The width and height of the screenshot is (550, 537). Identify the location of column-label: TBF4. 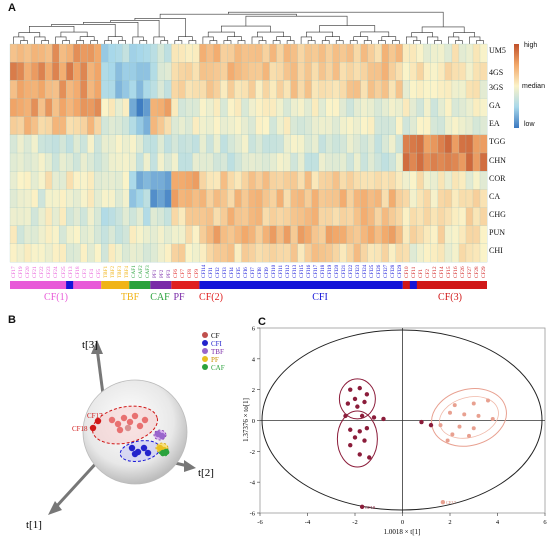
(126, 271).